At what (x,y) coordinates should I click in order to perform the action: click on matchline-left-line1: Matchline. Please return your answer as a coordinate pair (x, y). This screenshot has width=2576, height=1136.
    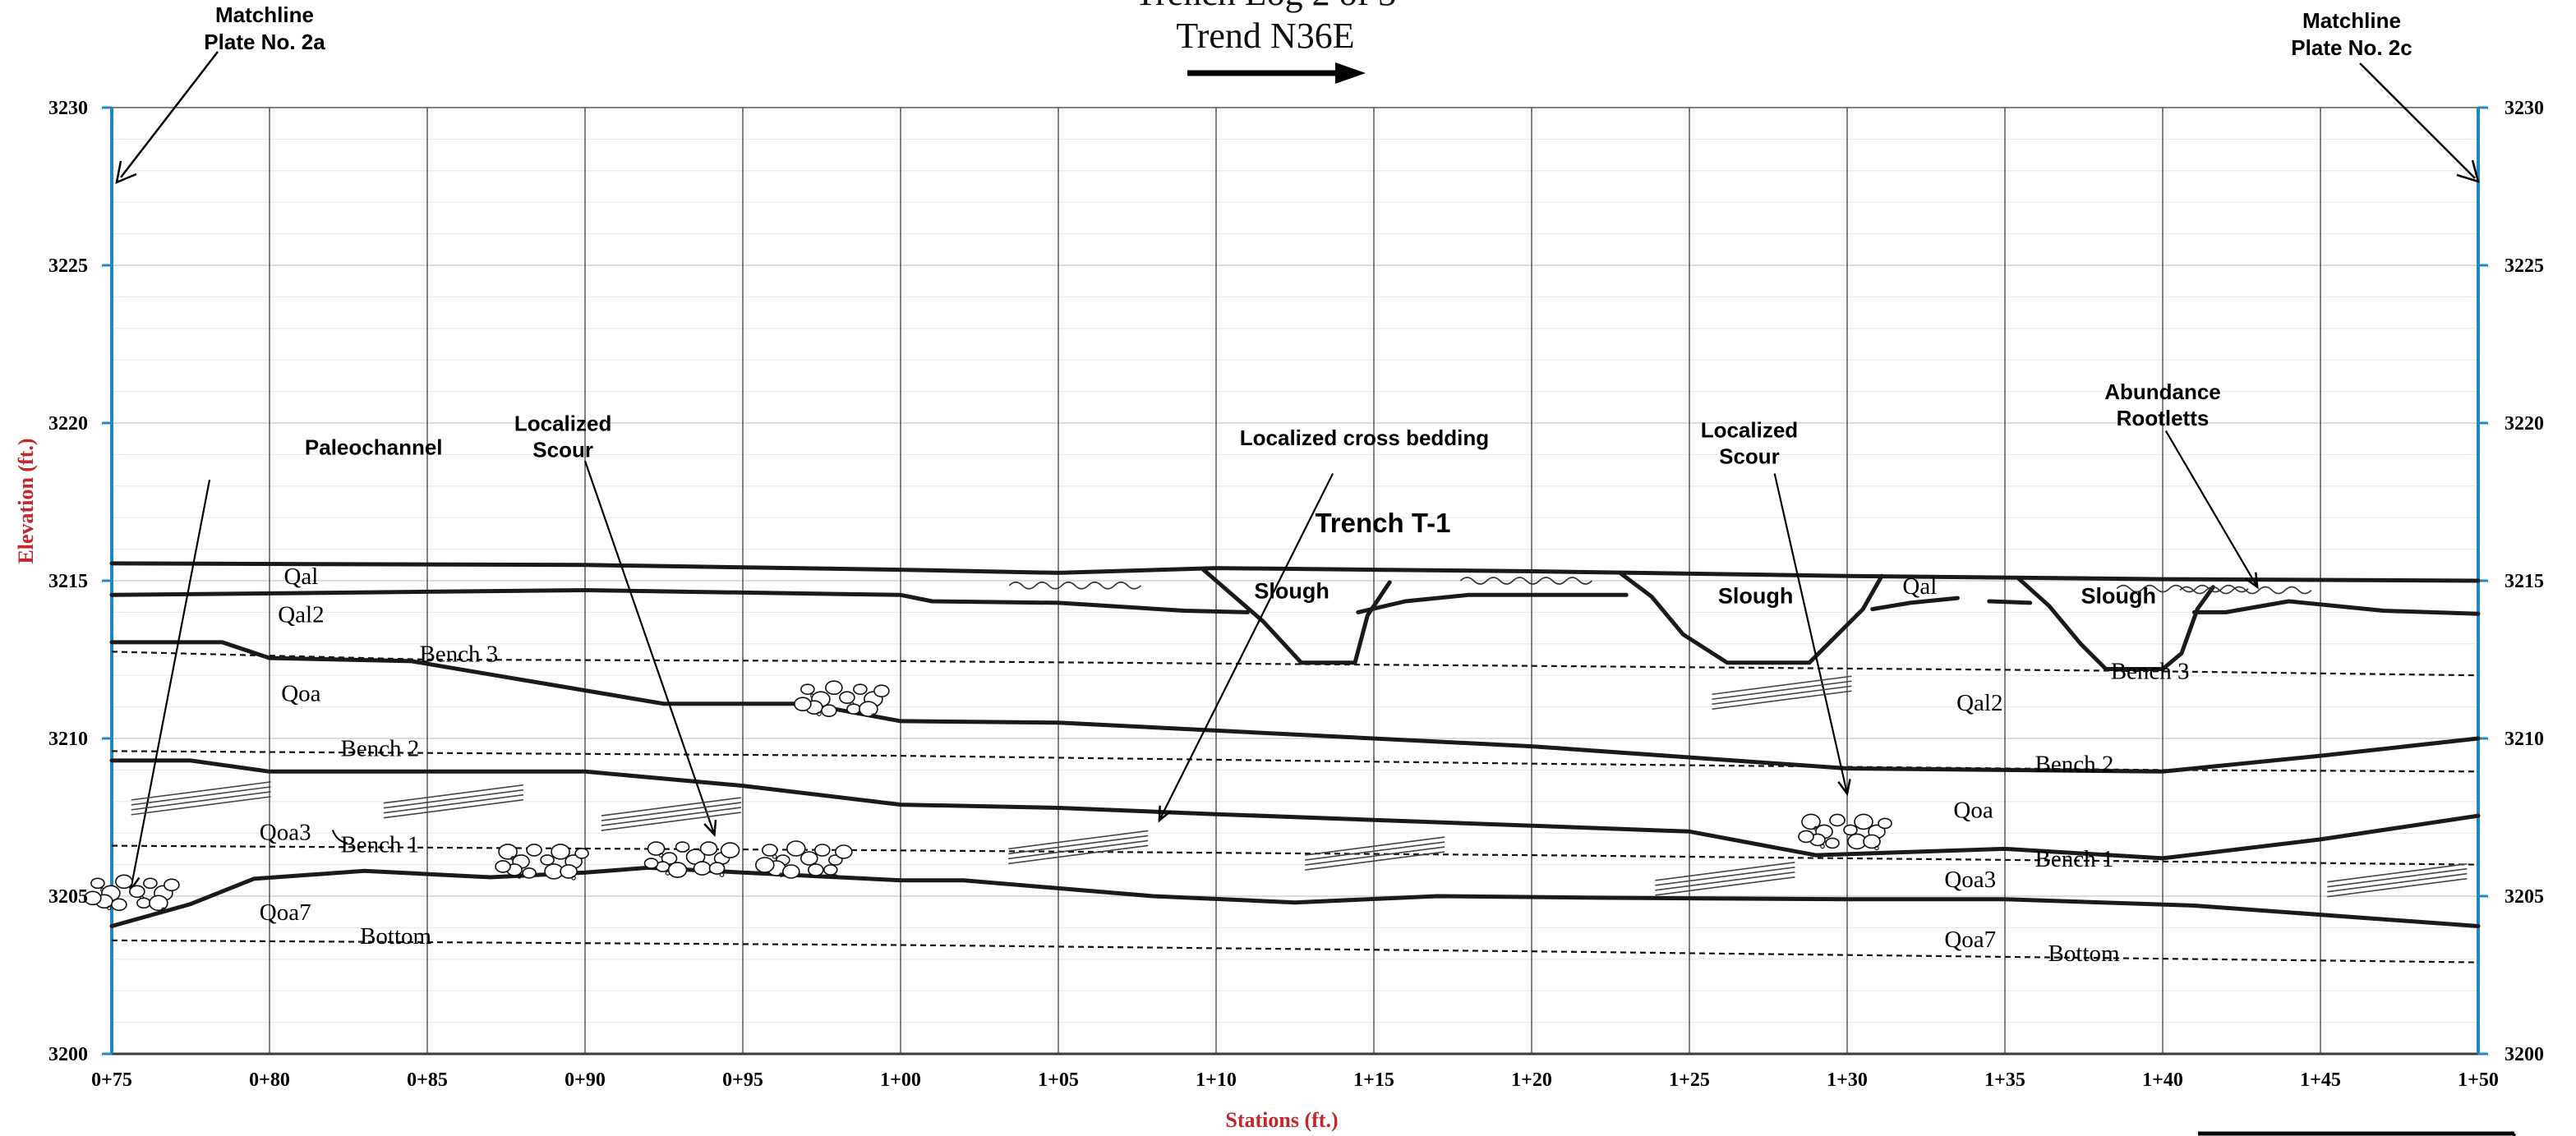
    Looking at the image, I should click on (264, 14).